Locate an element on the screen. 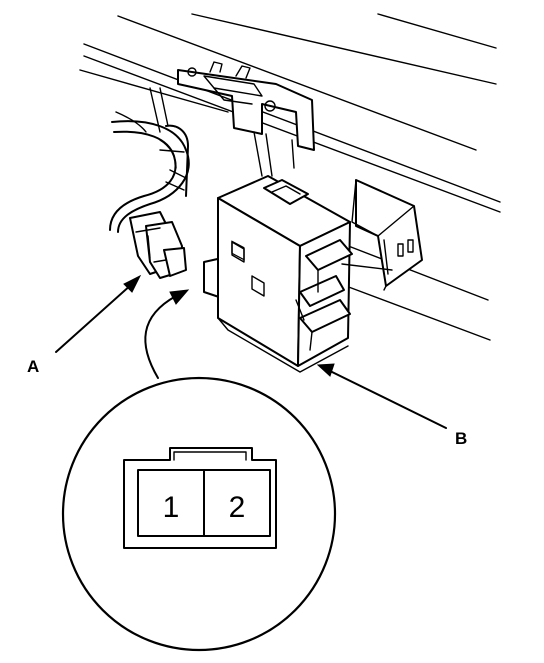  mounting-bracket is located at coordinates (246, 106).